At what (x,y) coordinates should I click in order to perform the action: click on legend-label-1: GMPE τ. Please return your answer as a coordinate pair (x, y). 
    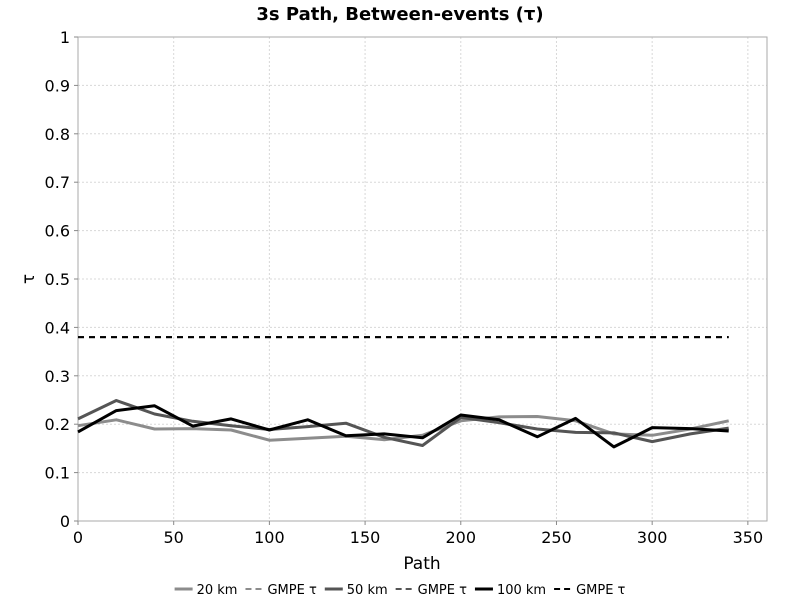
    Looking at the image, I should click on (291, 590).